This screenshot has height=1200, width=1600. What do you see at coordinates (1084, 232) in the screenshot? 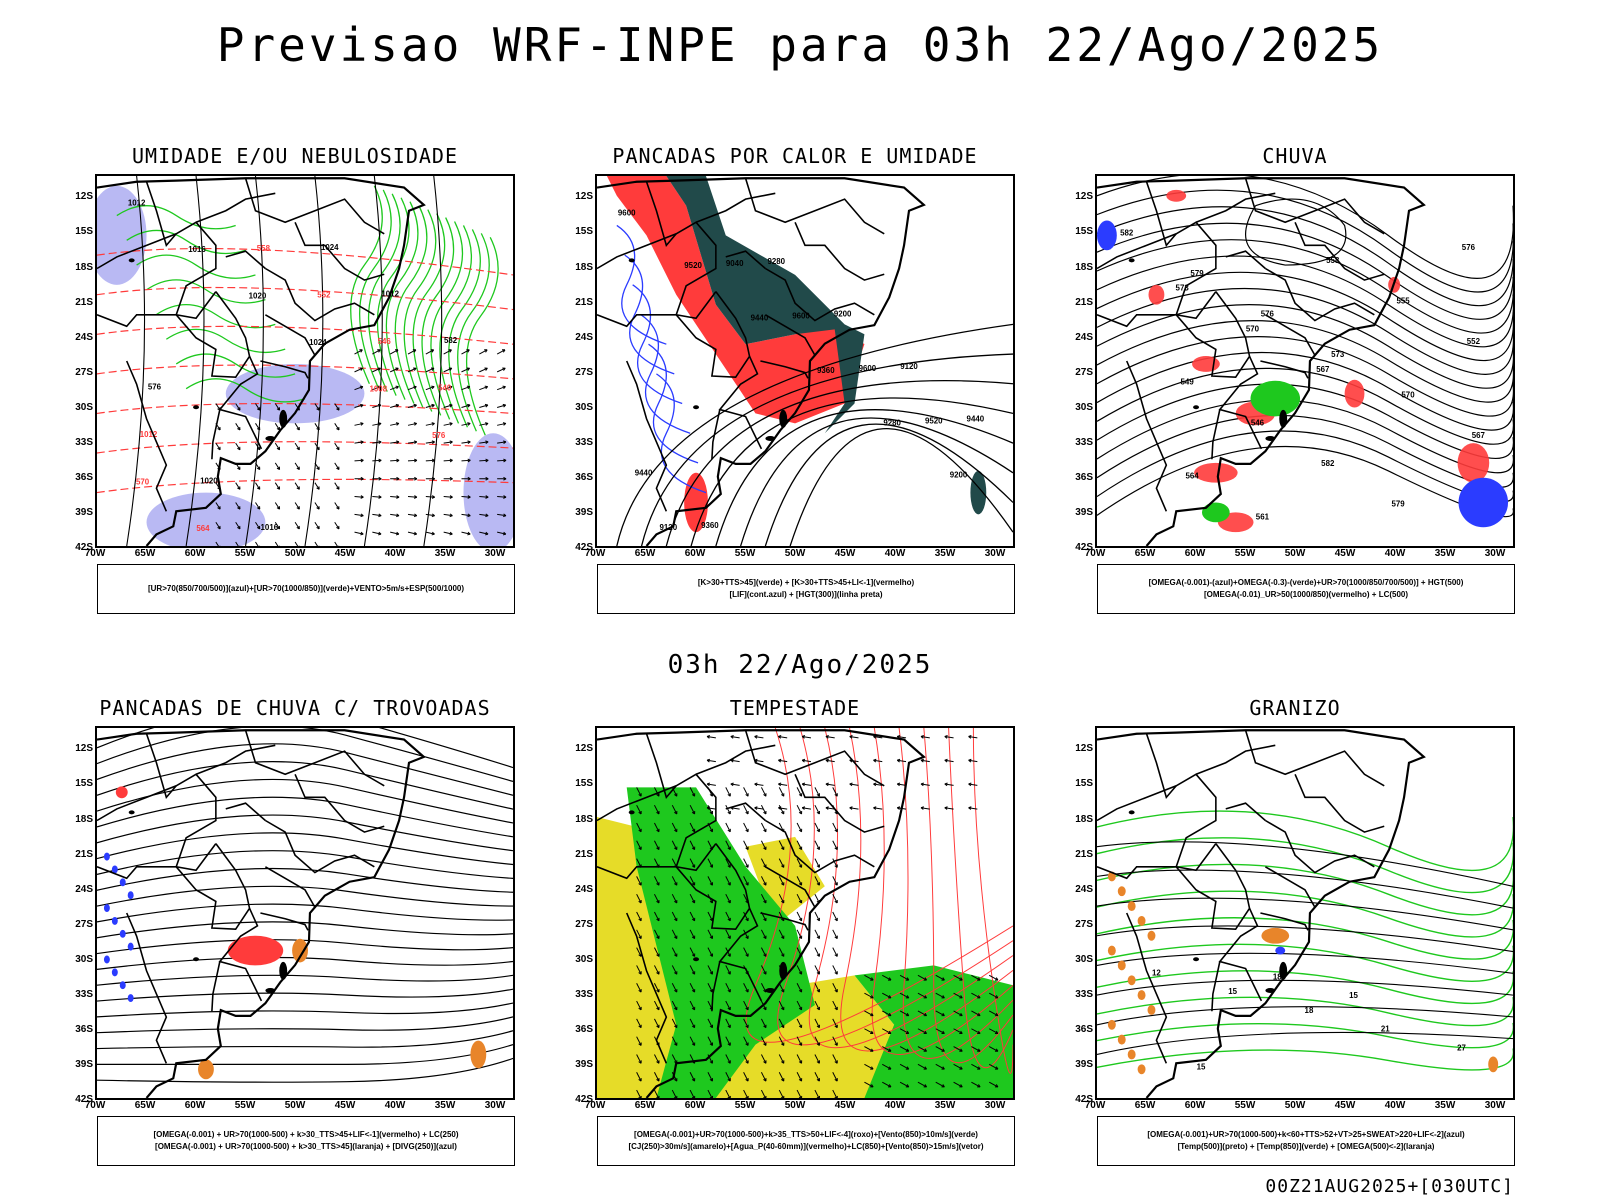
I see `lat-tick-label: 15S` at bounding box center [1084, 232].